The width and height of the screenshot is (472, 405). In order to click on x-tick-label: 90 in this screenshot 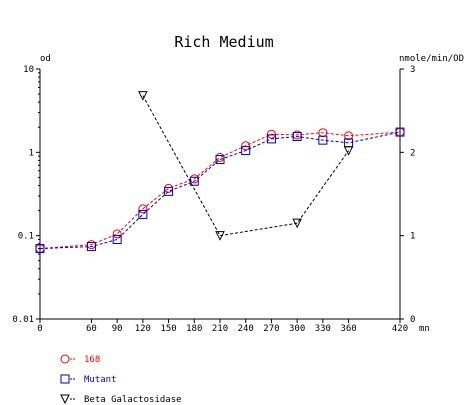, I will do `click(117, 329)`.